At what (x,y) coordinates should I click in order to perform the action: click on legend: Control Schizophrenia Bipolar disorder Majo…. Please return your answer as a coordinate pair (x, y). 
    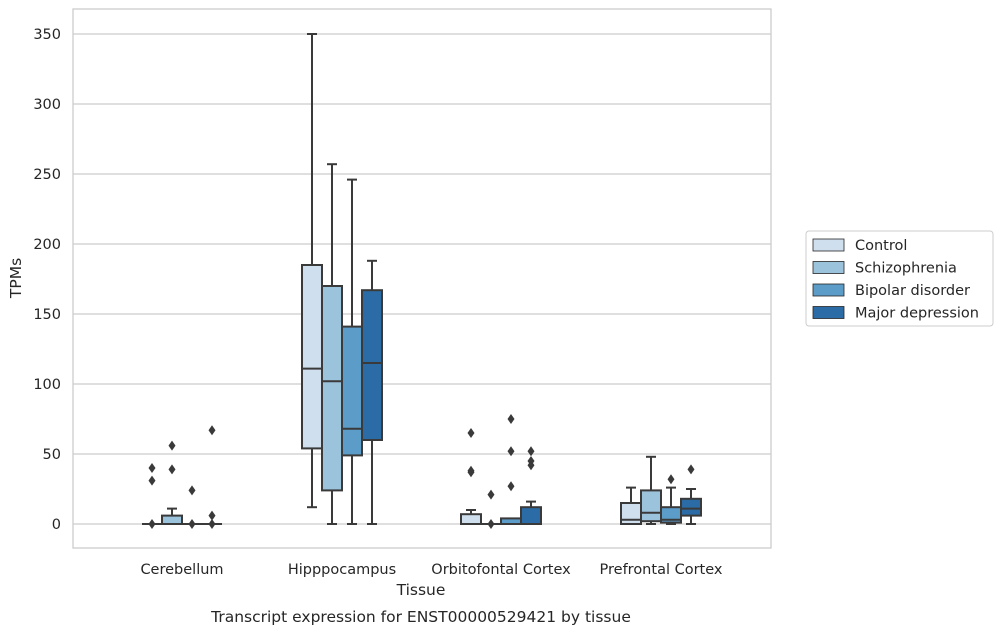
    Looking at the image, I should click on (899, 278).